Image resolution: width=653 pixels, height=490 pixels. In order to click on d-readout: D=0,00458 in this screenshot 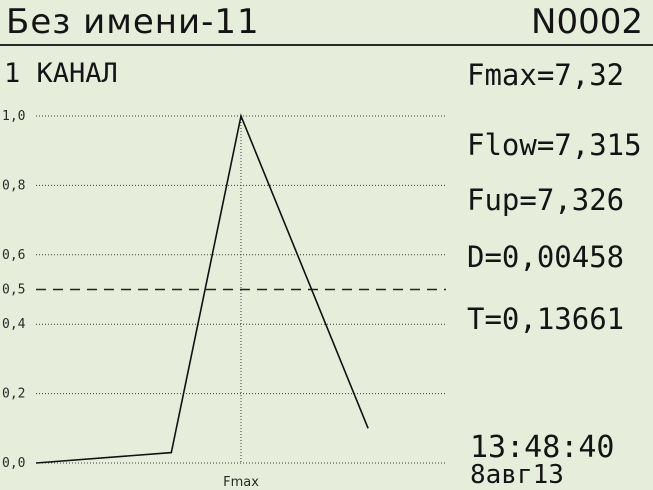, I will do `click(546, 257)`.